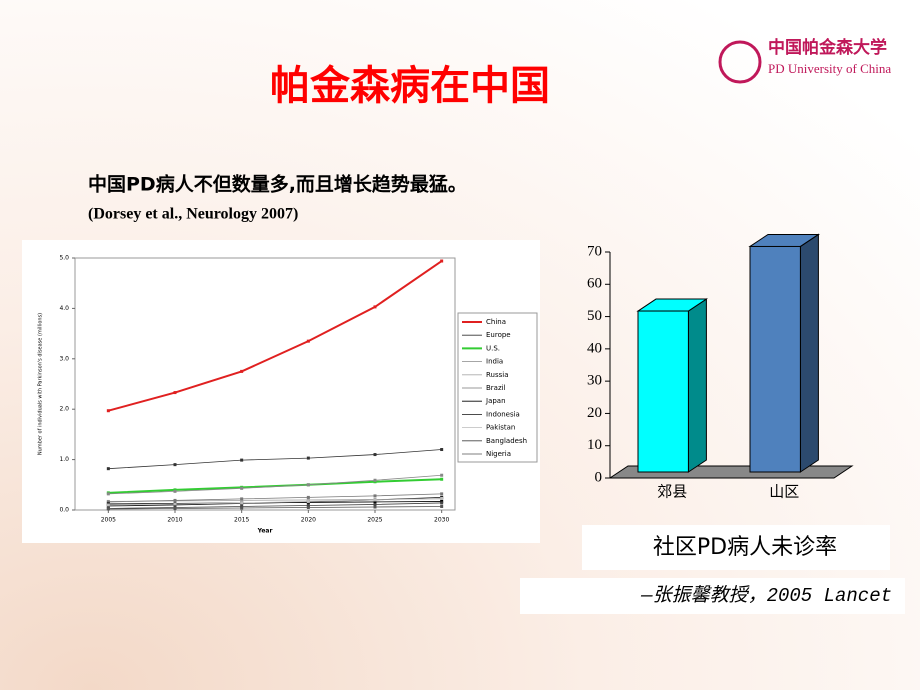 The height and width of the screenshot is (694, 920). Describe the element at coordinates (503, 414) in the screenshot. I see `legend-label: Indonesia` at that location.